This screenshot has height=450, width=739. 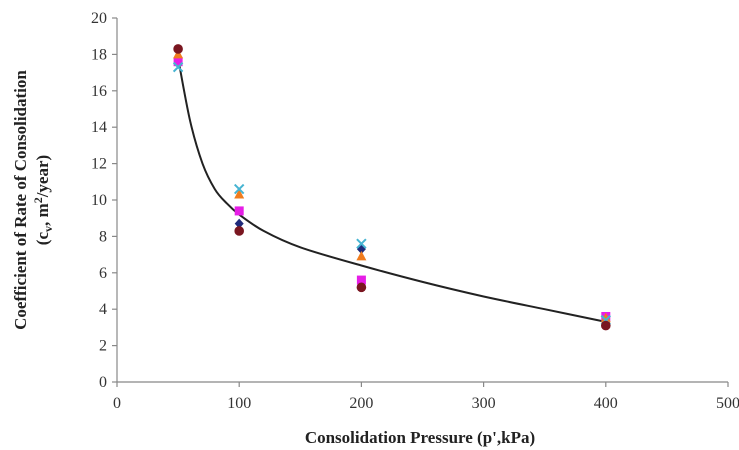 I want to click on y-axis-title-line2: (cv, m2/year), so click(x=43, y=200).